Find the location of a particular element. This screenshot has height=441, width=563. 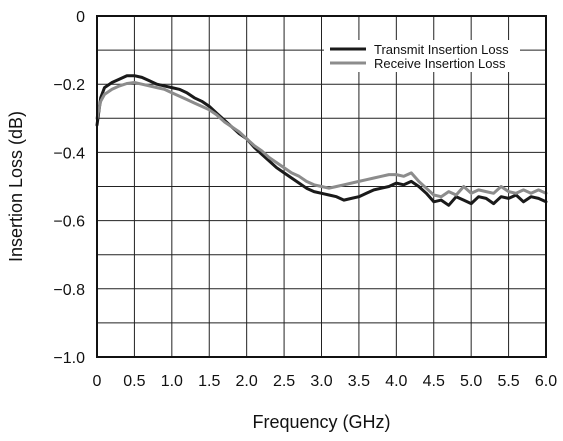

legend-box is located at coordinates (422, 56).